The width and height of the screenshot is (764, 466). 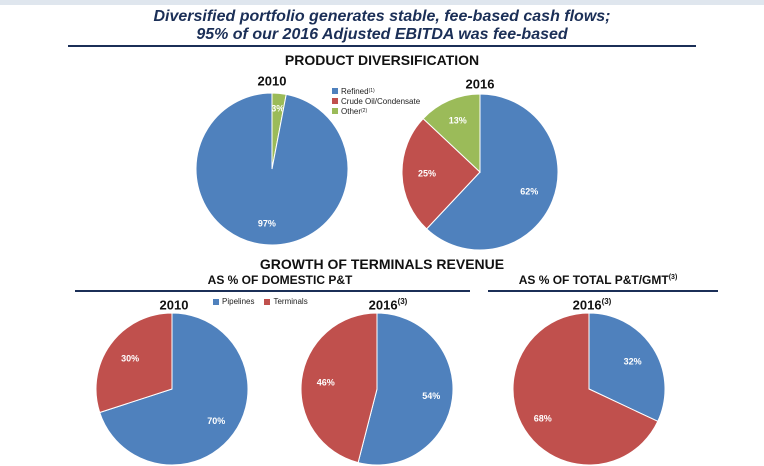 I want to click on pie-label-other: 3%, so click(x=277, y=108).